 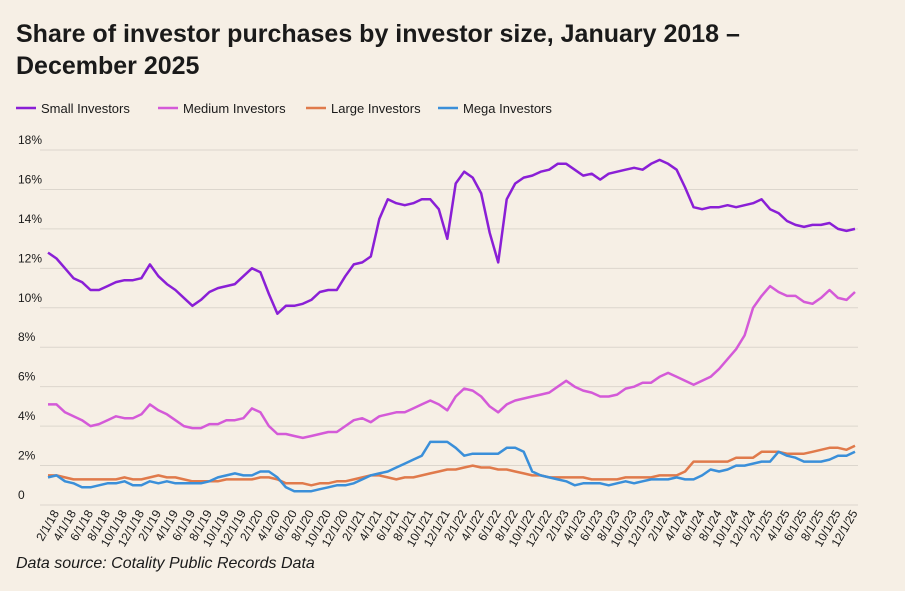 What do you see at coordinates (30, 140) in the screenshot?
I see `y-tick-label: 18%` at bounding box center [30, 140].